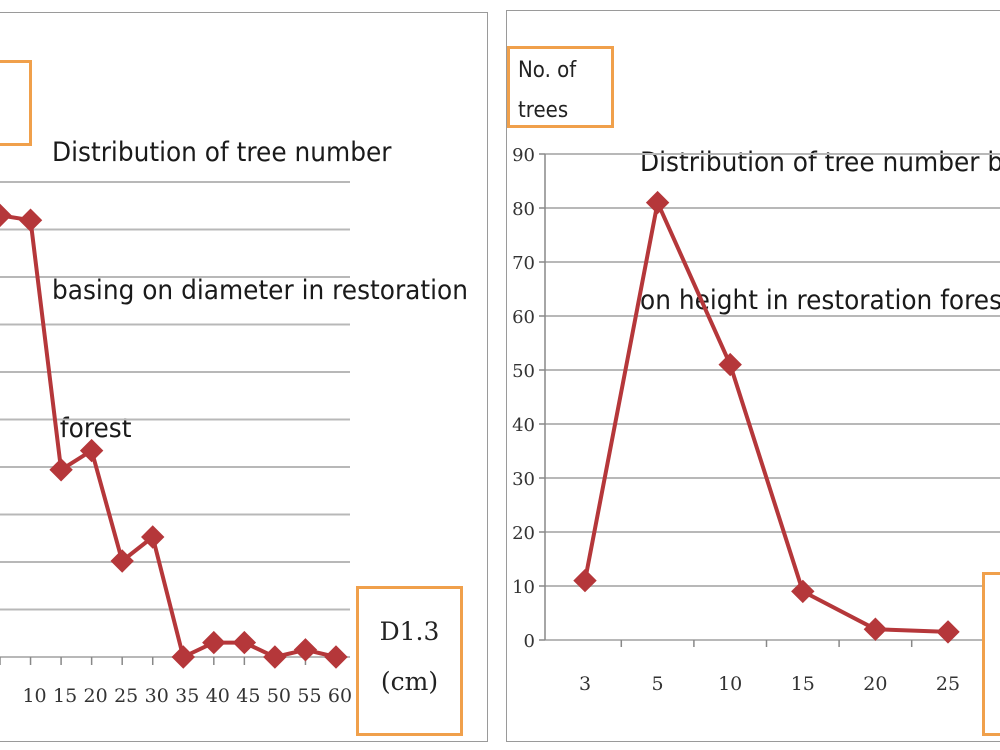 Image resolution: width=1000 pixels, height=750 pixels. What do you see at coordinates (529, 641) in the screenshot?
I see `height-y-tick-label: 0` at bounding box center [529, 641].